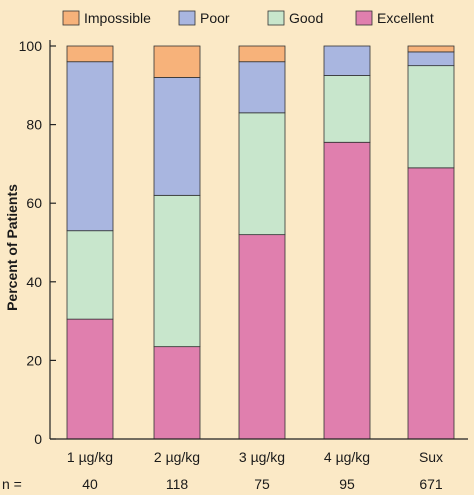 Image resolution: width=474 pixels, height=495 pixels. Describe the element at coordinates (248, 18) in the screenshot. I see `legend: Impossible Poor Good Excellent` at that location.